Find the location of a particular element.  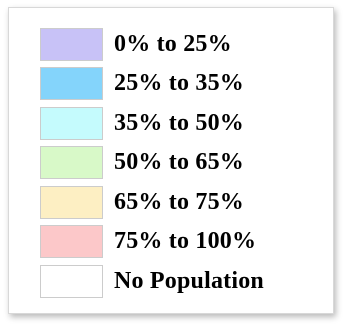

legend-label: 0% to 25% is located at coordinates (173, 43).